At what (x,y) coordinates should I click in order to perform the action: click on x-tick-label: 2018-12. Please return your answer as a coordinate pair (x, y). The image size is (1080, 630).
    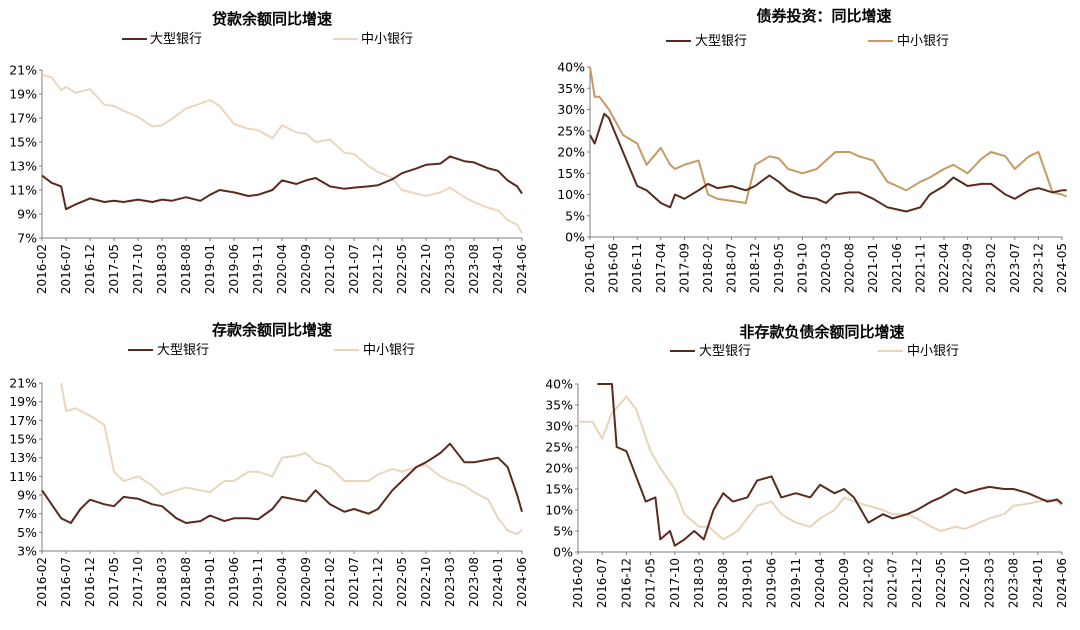
    Looking at the image, I should click on (755, 268).